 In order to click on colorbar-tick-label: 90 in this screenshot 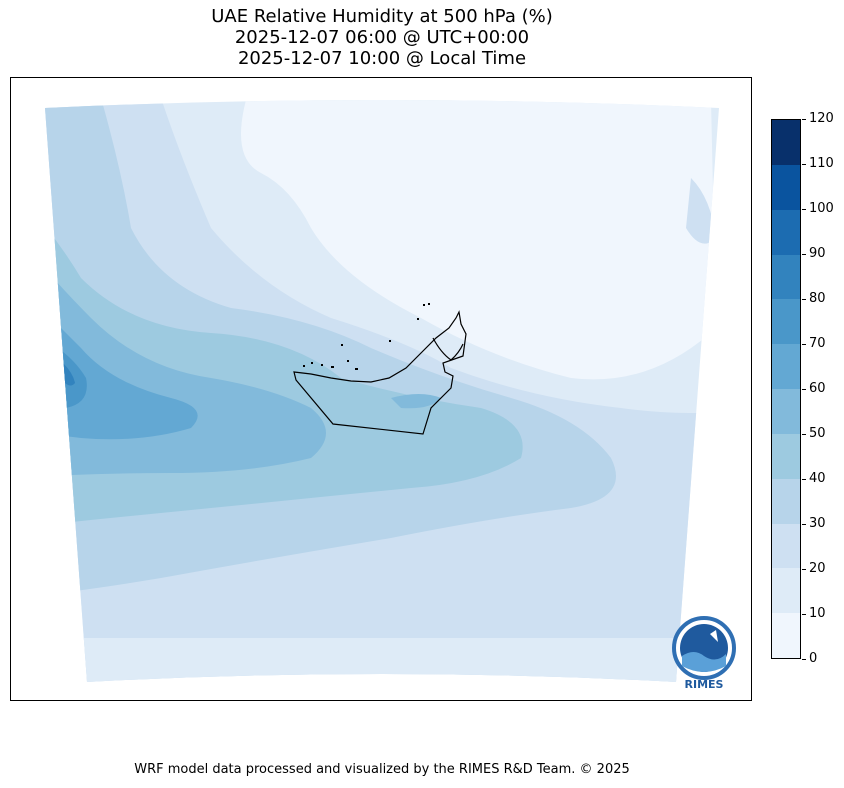, I will do `click(817, 253)`.